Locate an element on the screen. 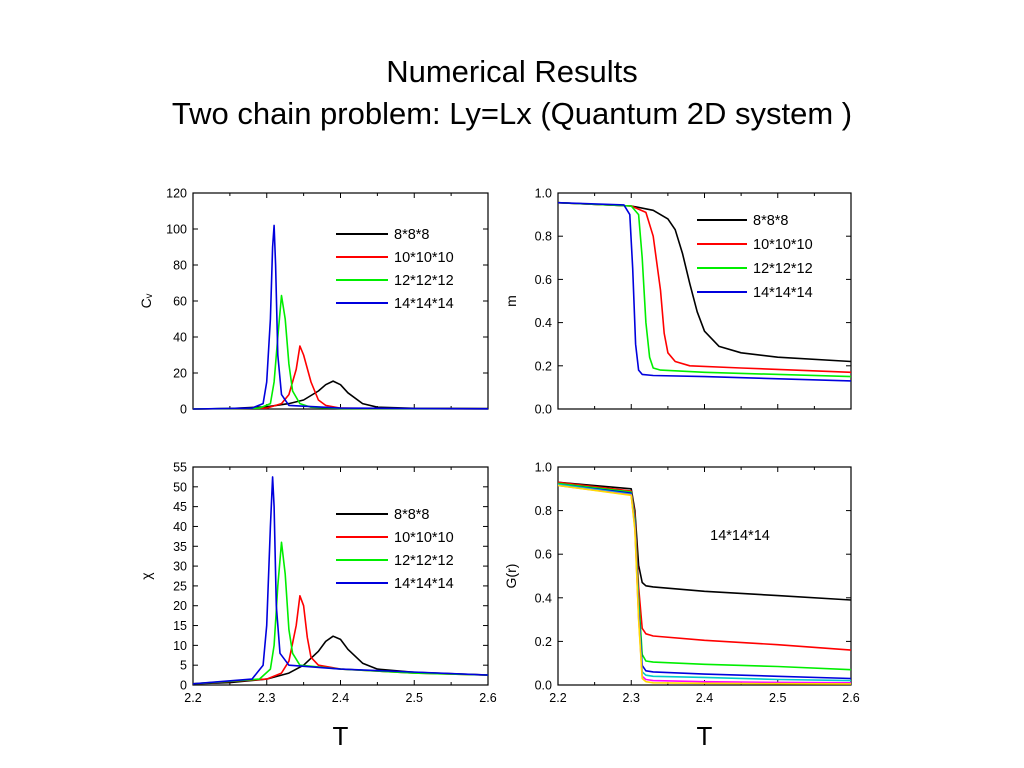 Image resolution: width=1024 pixels, height=768 pixels. y-tick-label: 60 is located at coordinates (180, 302).